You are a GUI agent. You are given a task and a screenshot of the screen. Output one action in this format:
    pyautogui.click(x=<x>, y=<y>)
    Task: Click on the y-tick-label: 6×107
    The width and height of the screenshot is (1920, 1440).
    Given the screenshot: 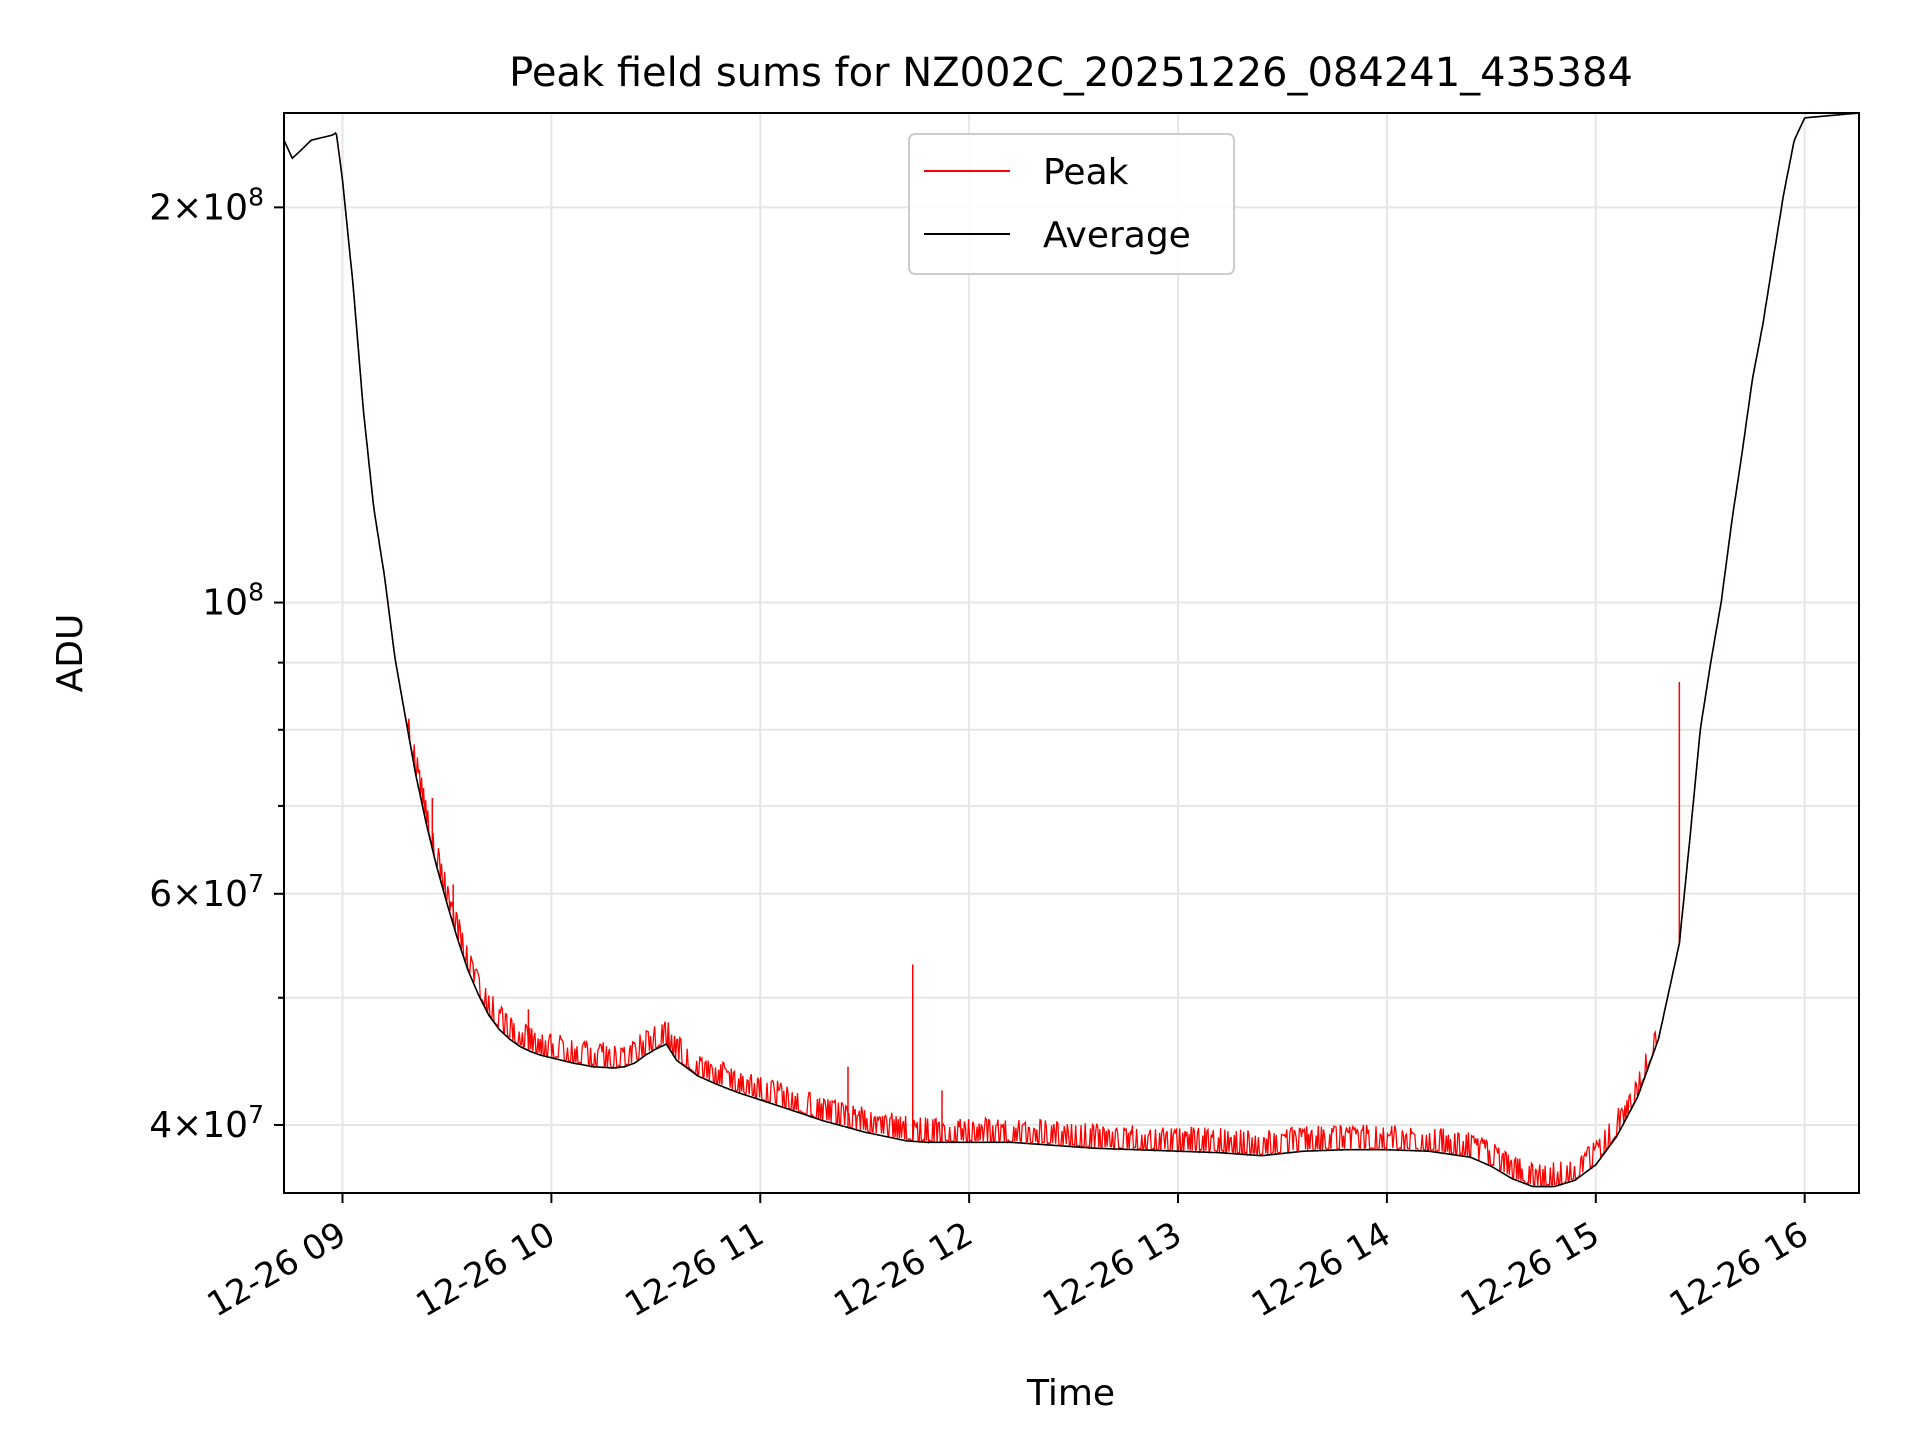 What is the action you would take?
    pyautogui.click(x=206, y=892)
    